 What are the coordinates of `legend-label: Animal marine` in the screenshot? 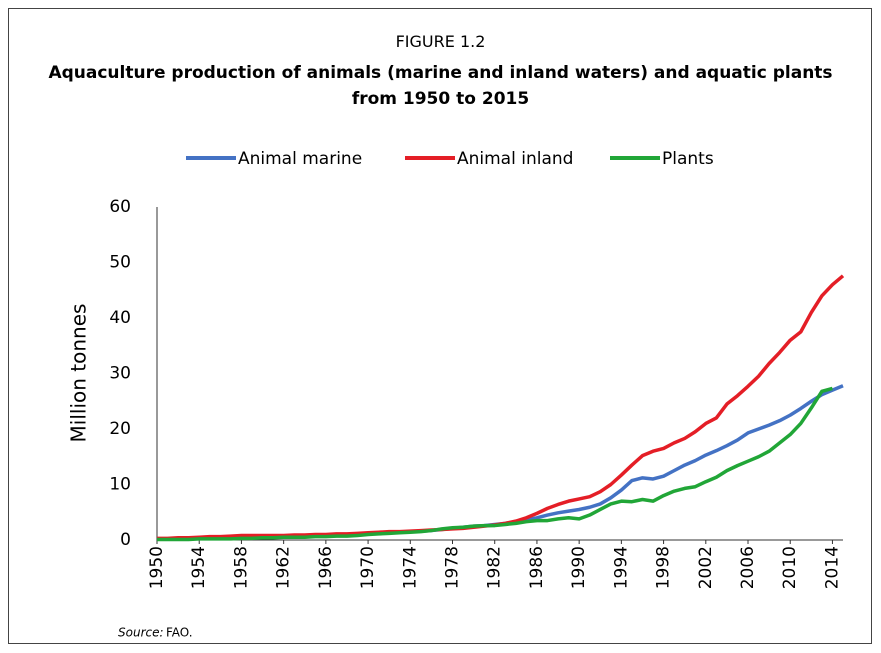 It's located at (300, 159).